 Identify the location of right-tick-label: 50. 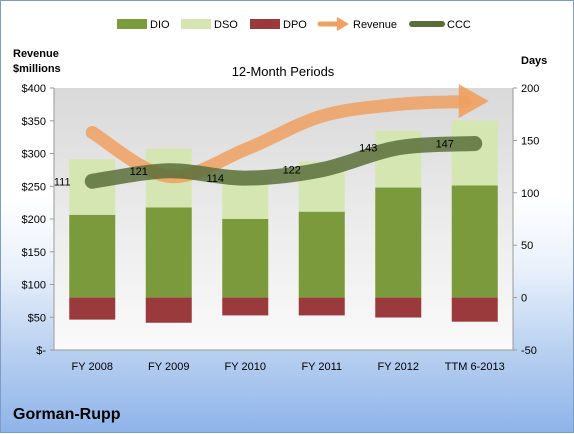
(527, 246).